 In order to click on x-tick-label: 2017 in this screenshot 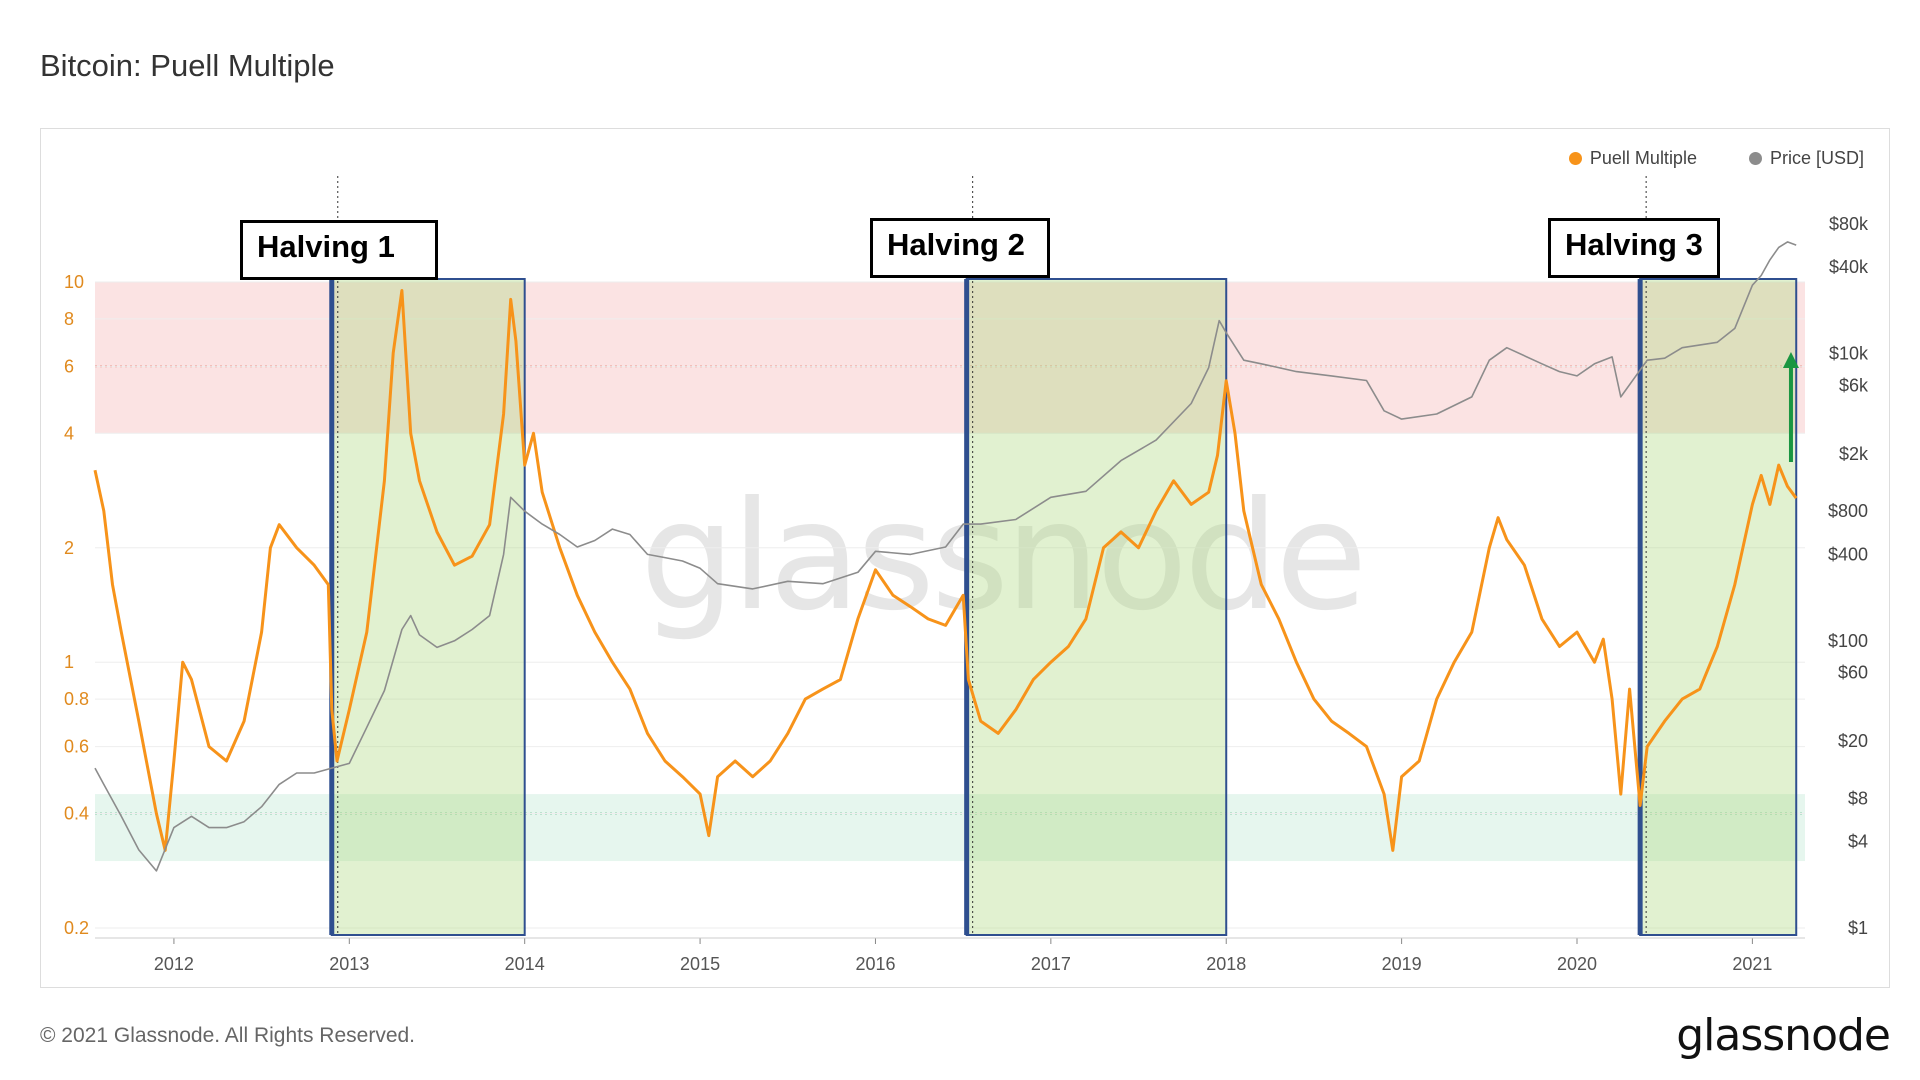, I will do `click(1051, 964)`.